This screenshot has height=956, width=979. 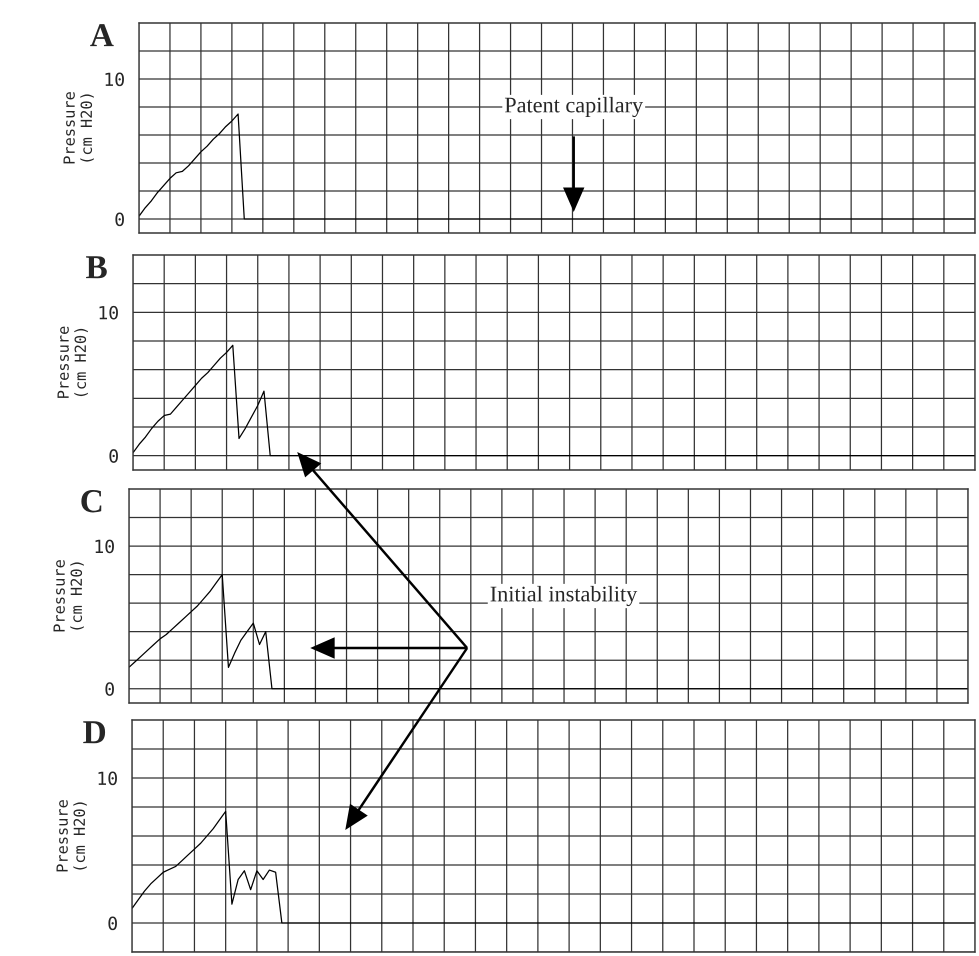 What do you see at coordinates (102, 35) in the screenshot?
I see `chart-title: A` at bounding box center [102, 35].